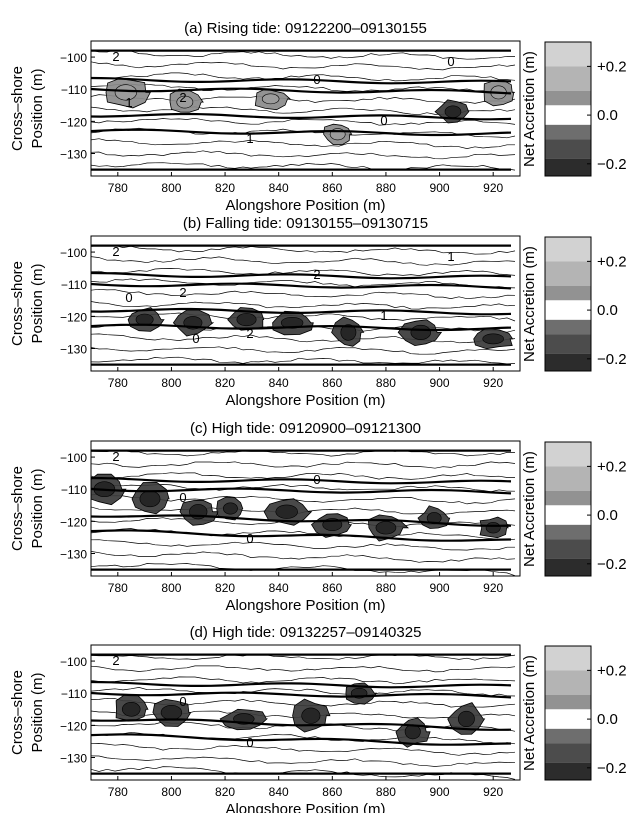 The width and height of the screenshot is (627, 813). What do you see at coordinates (493, 188) in the screenshot?
I see `x-tick-label: 920` at bounding box center [493, 188].